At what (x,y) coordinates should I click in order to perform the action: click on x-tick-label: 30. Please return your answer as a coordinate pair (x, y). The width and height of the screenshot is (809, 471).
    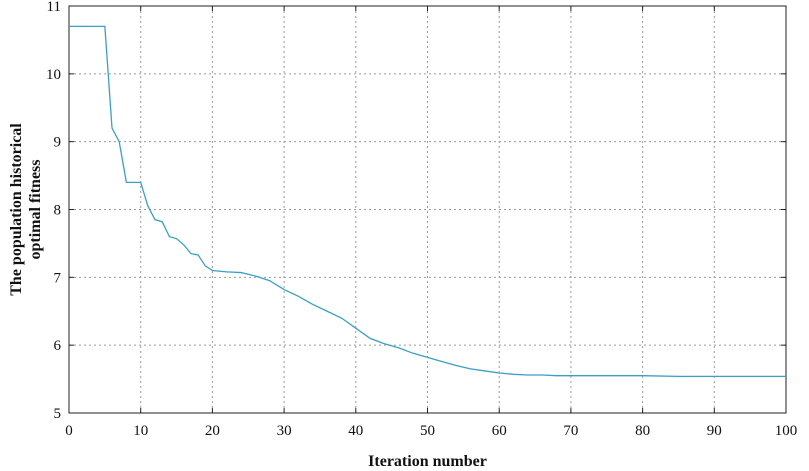
    Looking at the image, I should click on (284, 431).